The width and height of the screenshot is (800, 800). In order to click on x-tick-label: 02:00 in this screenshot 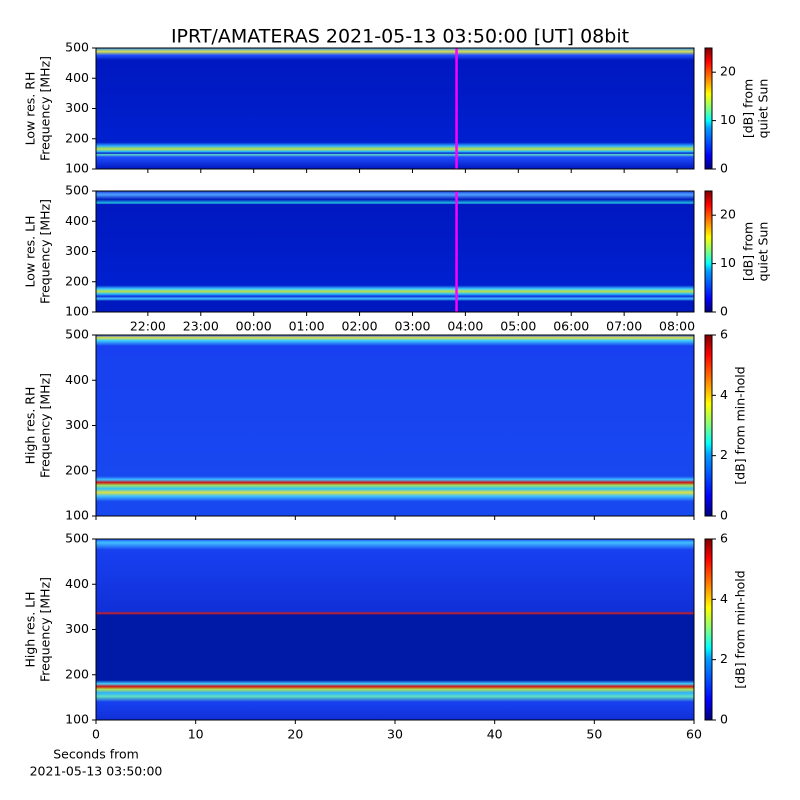, I will do `click(360, 326)`.